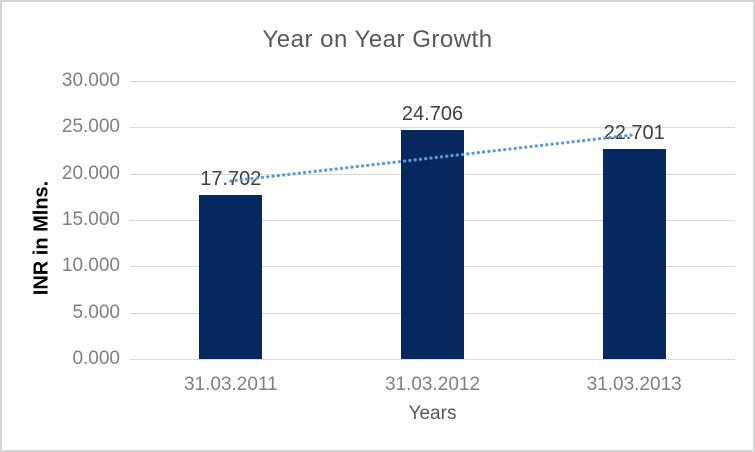 The height and width of the screenshot is (452, 755). Describe the element at coordinates (231, 179) in the screenshot. I see `bar-data-label: 17.702` at that location.